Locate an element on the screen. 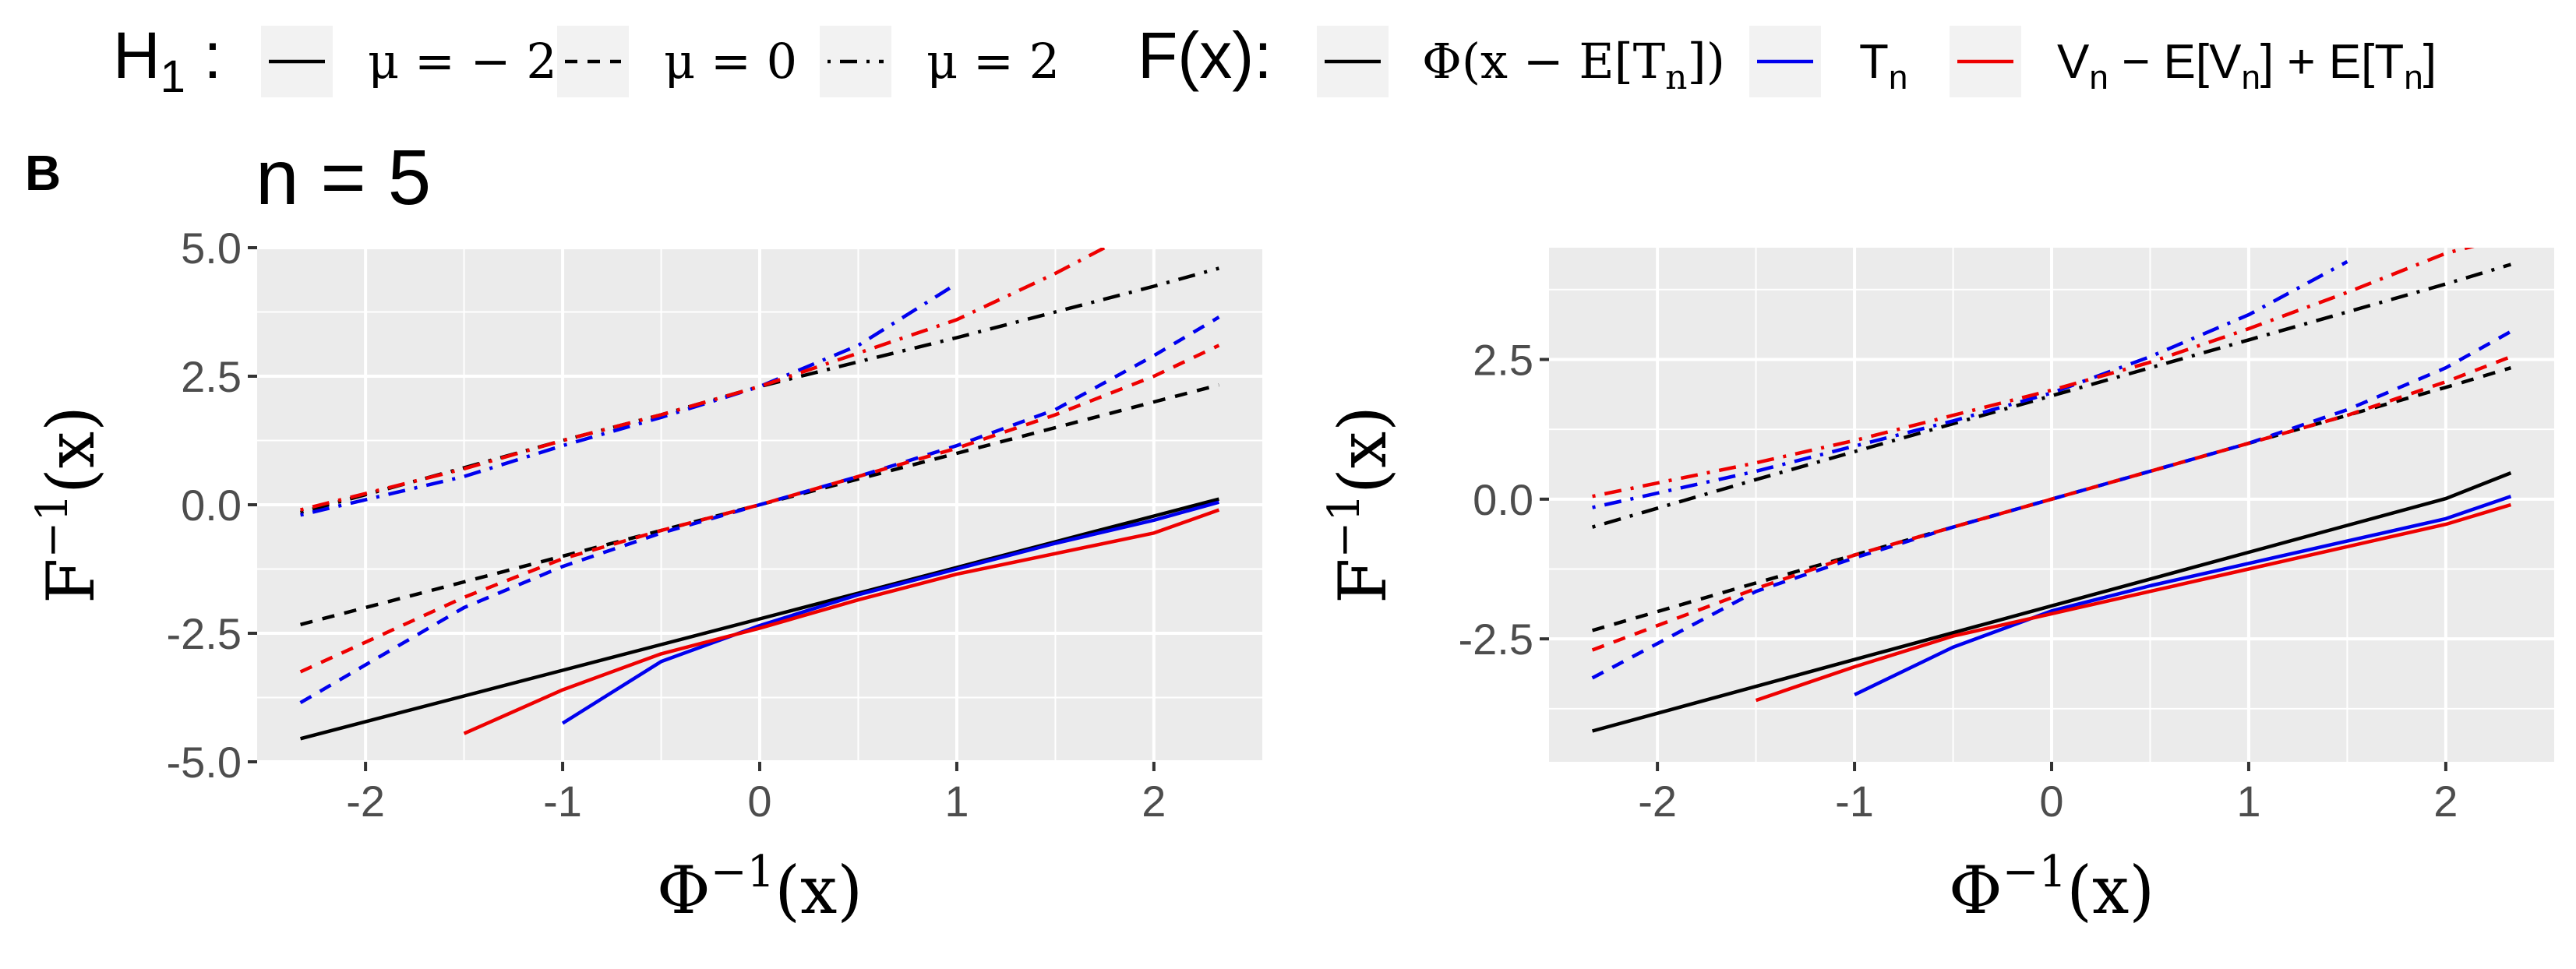 This screenshot has height=969, width=2576. legend-h1-item-mu-neg2: μ = − 2 is located at coordinates (409, 62).